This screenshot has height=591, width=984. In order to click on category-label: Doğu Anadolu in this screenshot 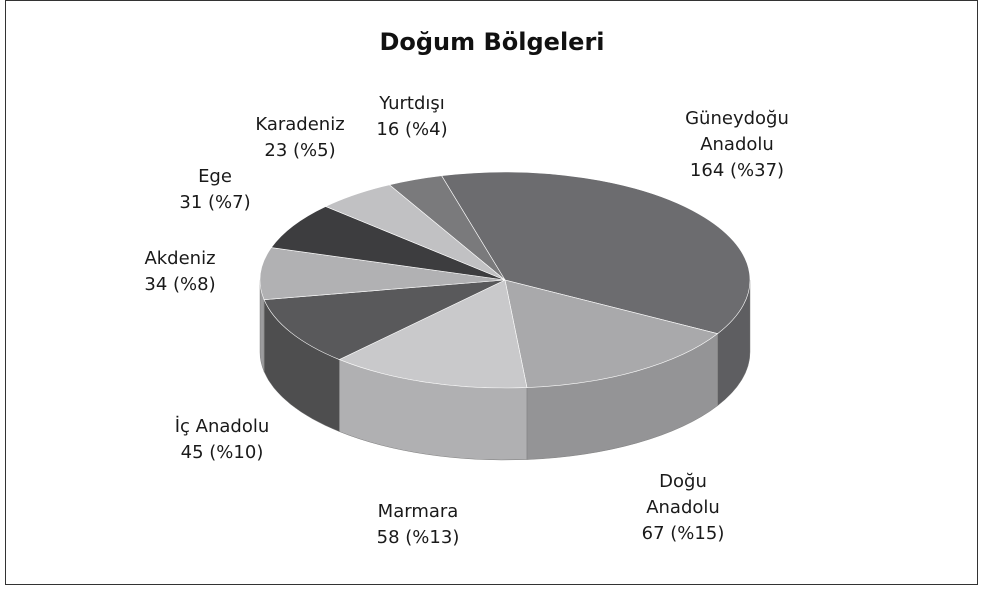, I will do `click(683, 494)`.